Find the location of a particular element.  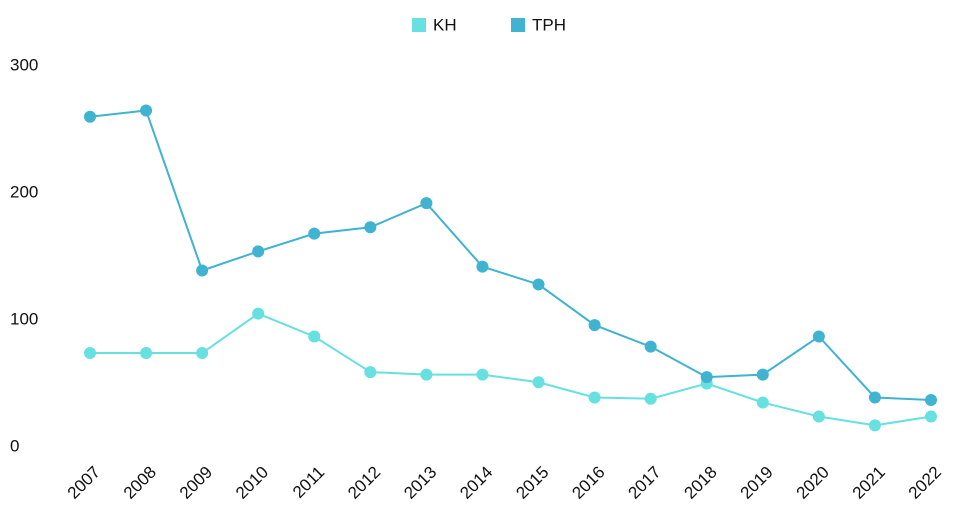

x-tick-label: 2009 is located at coordinates (196, 483).